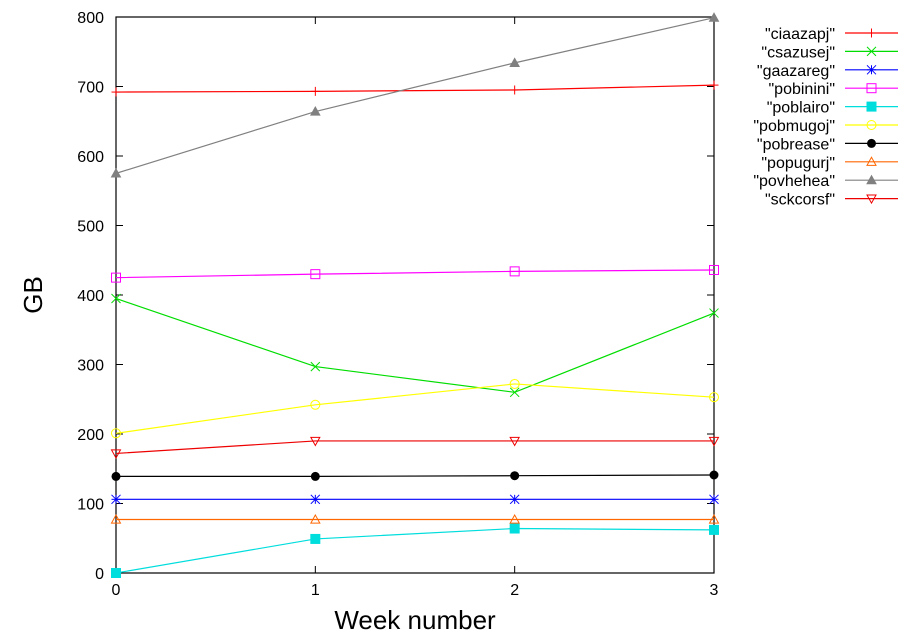  Describe the element at coordinates (90, 366) in the screenshot. I see `y-tick-label: 300` at that location.